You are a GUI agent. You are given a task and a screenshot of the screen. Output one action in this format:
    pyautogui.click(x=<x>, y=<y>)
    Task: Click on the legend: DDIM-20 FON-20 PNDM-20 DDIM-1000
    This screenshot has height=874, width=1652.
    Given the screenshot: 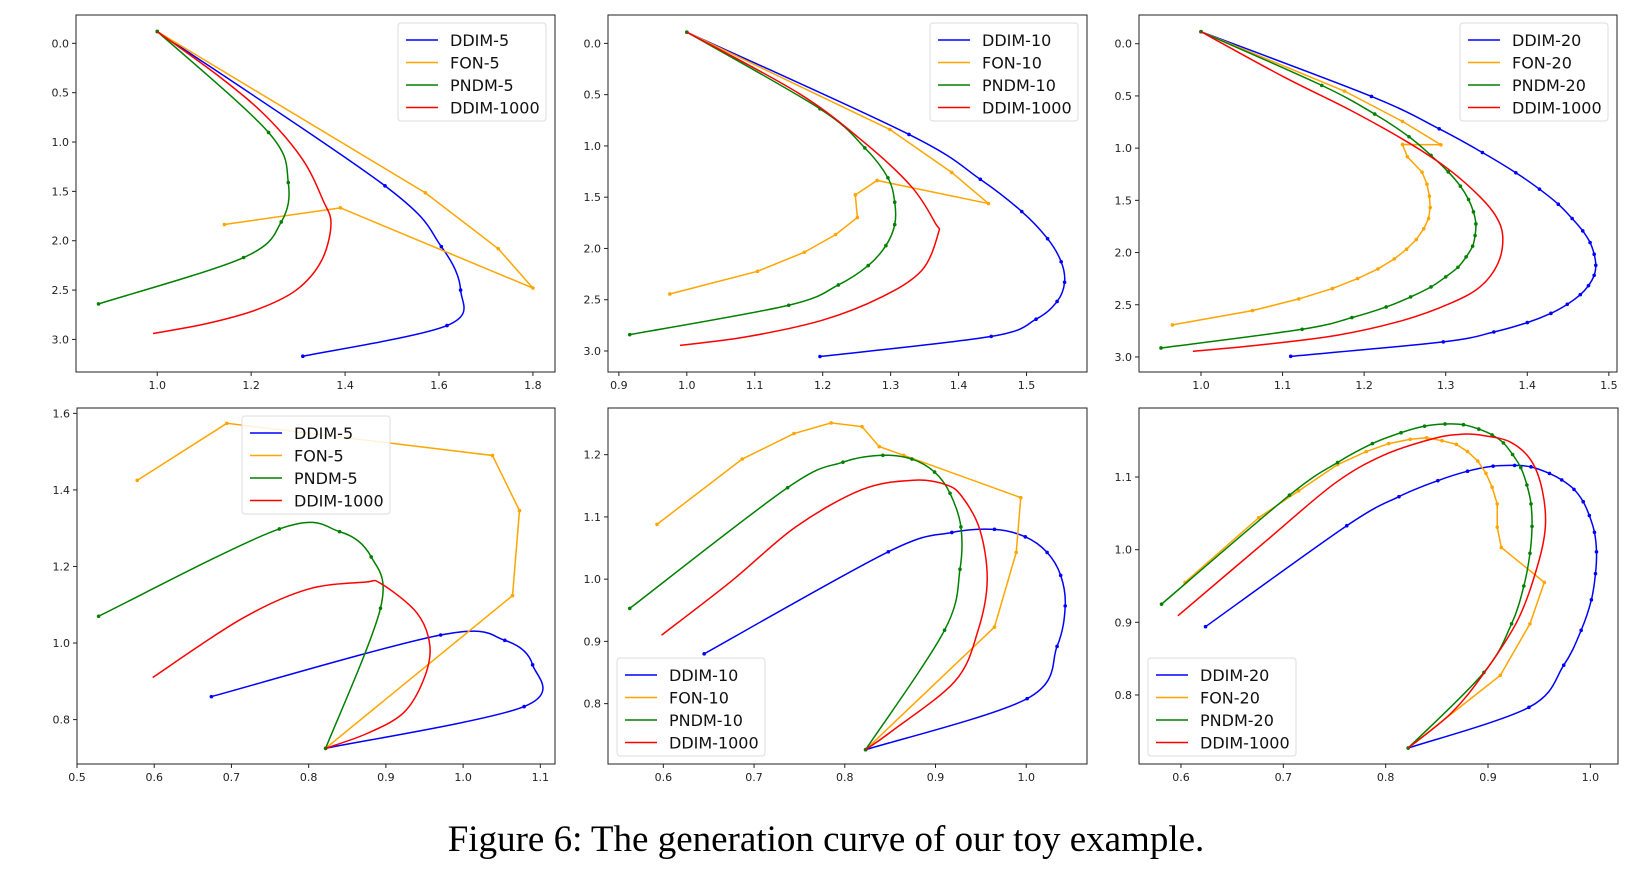 What is the action you would take?
    pyautogui.click(x=1222, y=707)
    